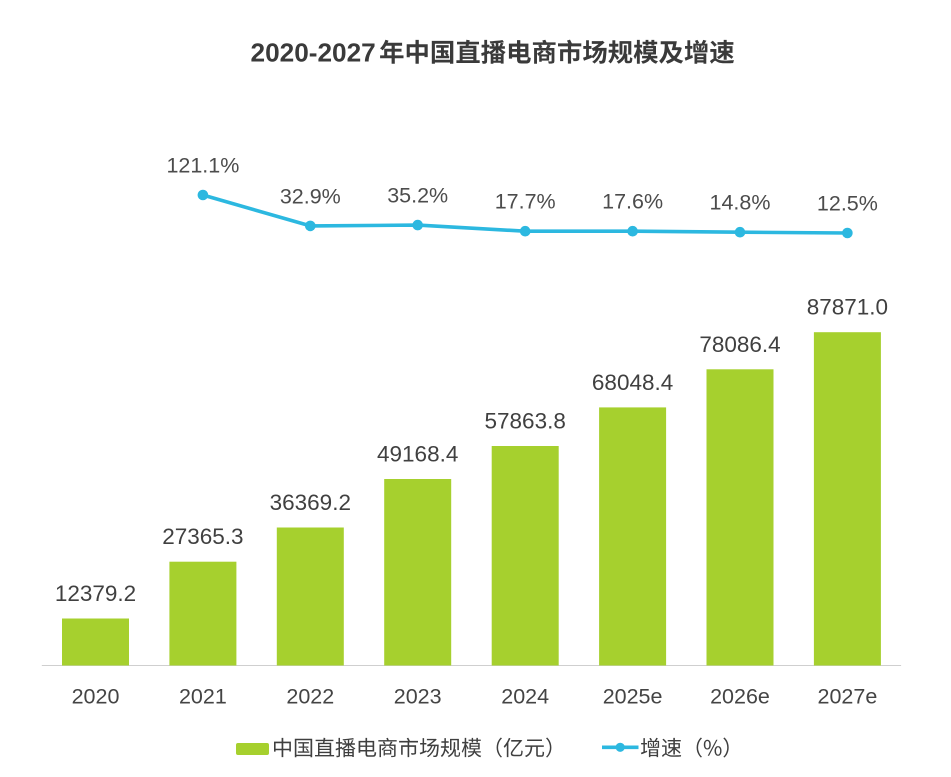  I want to click on svg-text: 35.2%, so click(417, 196).